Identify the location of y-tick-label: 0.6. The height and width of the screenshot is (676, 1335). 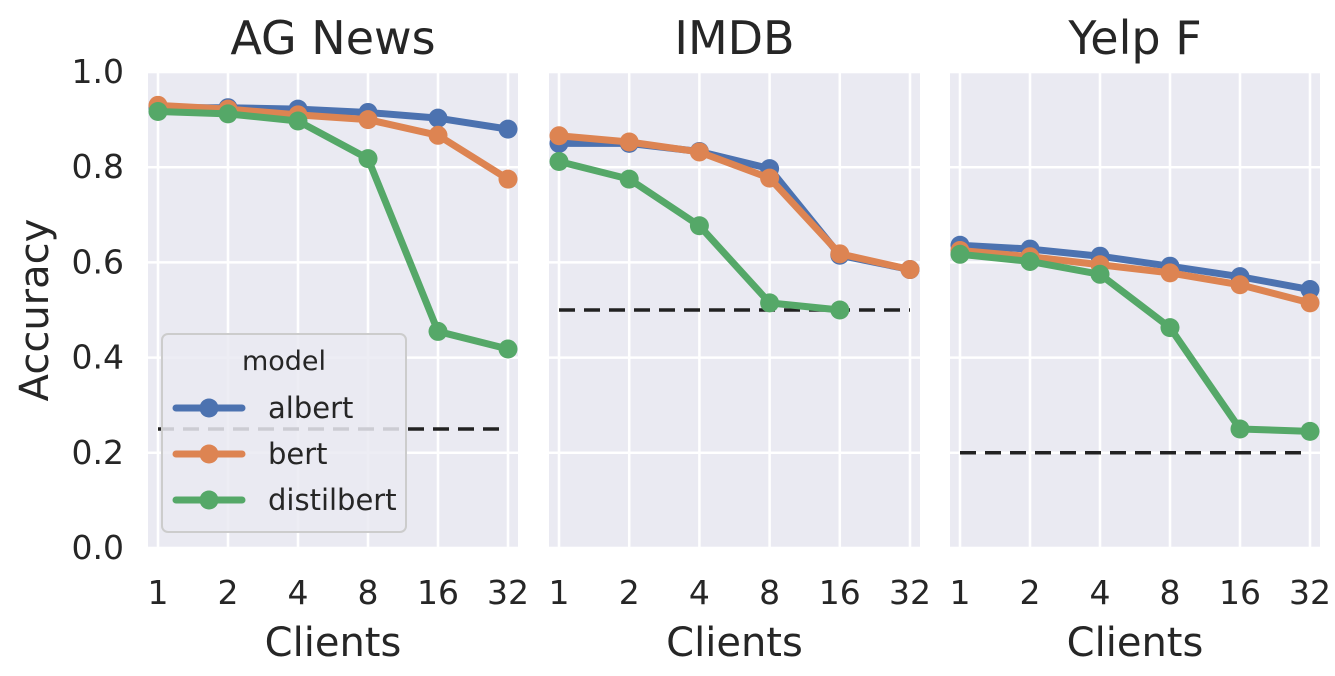
(98, 261).